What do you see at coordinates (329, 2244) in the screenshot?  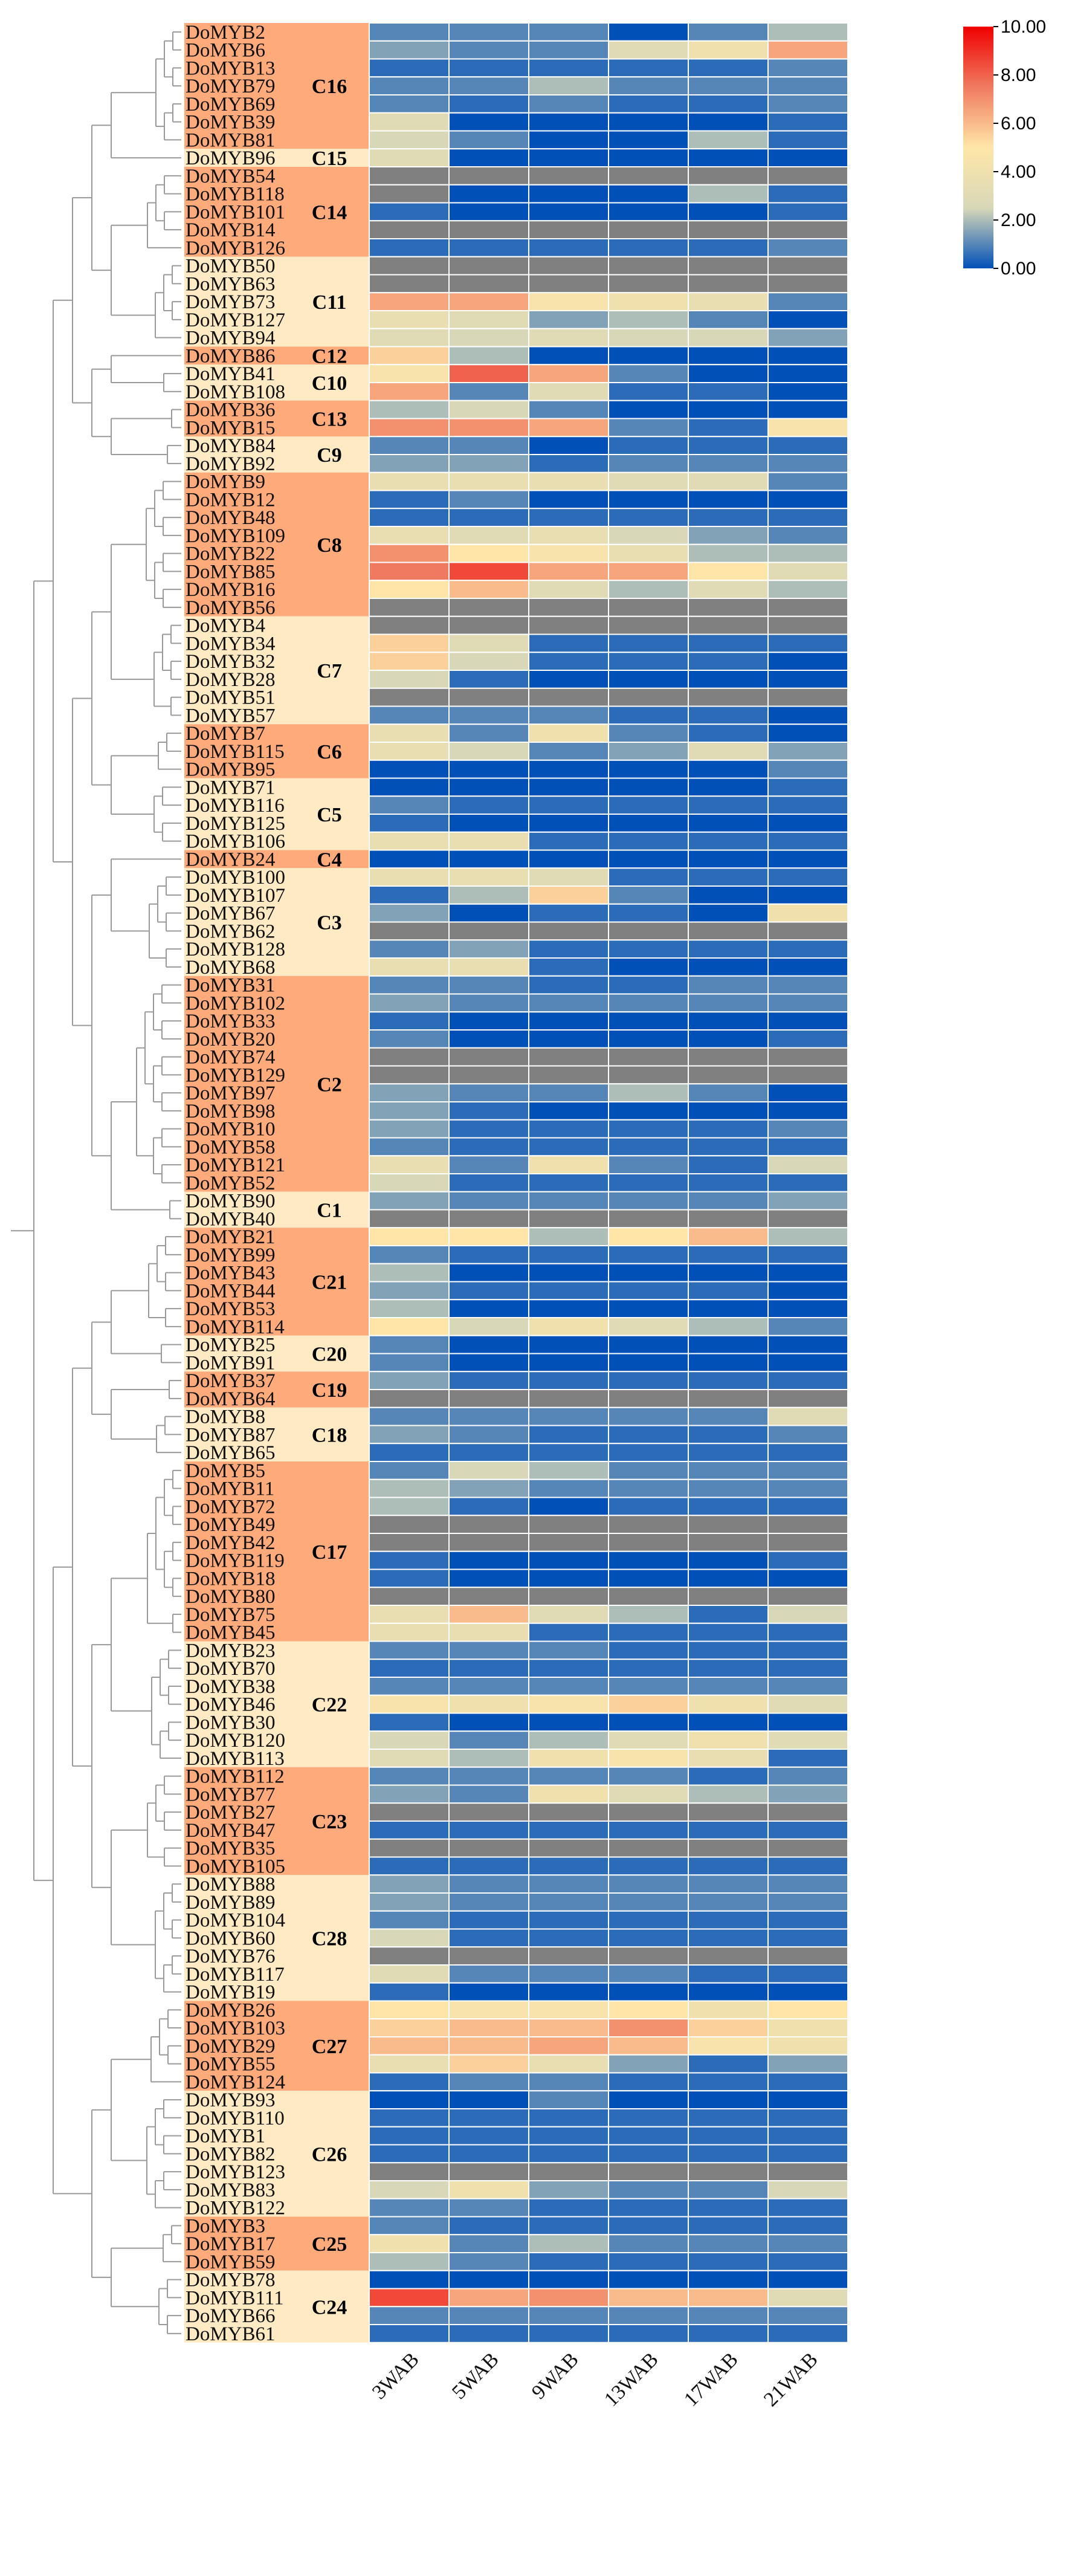 I see `cluster-label: C25` at bounding box center [329, 2244].